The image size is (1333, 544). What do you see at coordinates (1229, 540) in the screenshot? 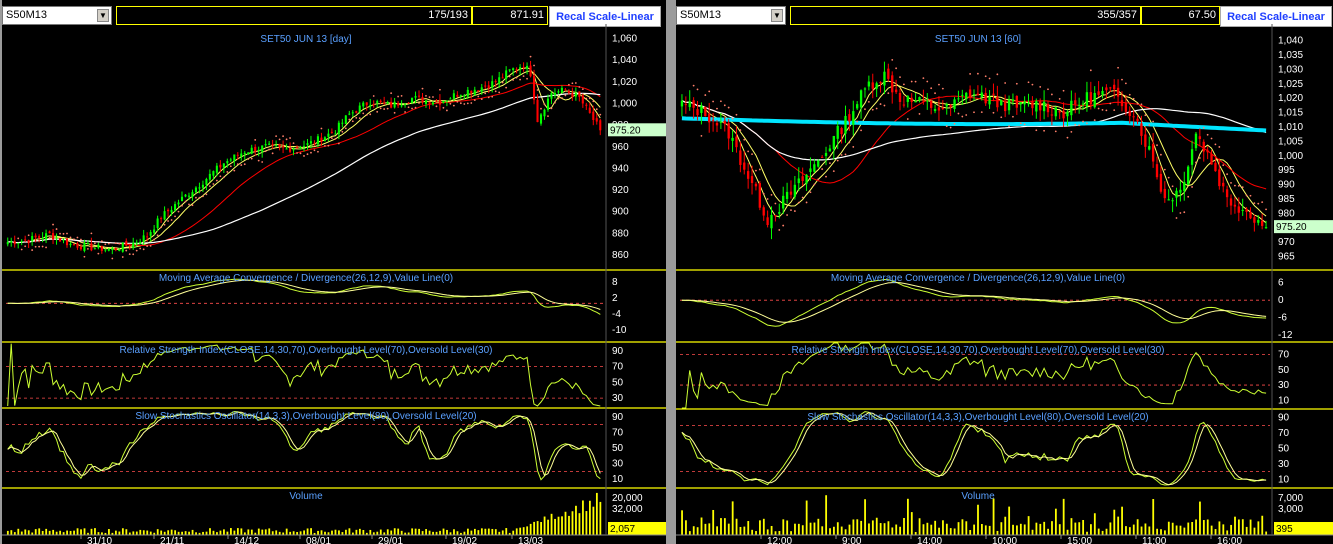
I see `right-x-label: 16:00` at bounding box center [1229, 540].